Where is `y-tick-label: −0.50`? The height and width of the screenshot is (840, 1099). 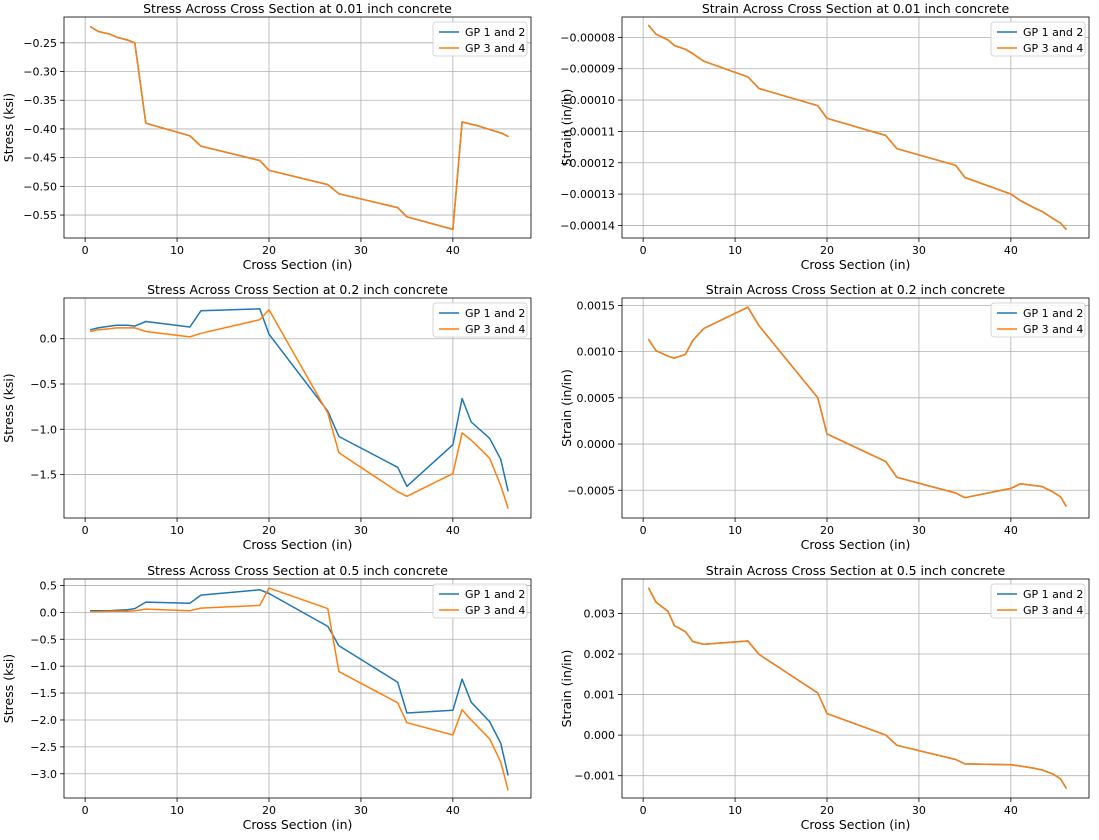 y-tick-label: −0.50 is located at coordinates (40, 186).